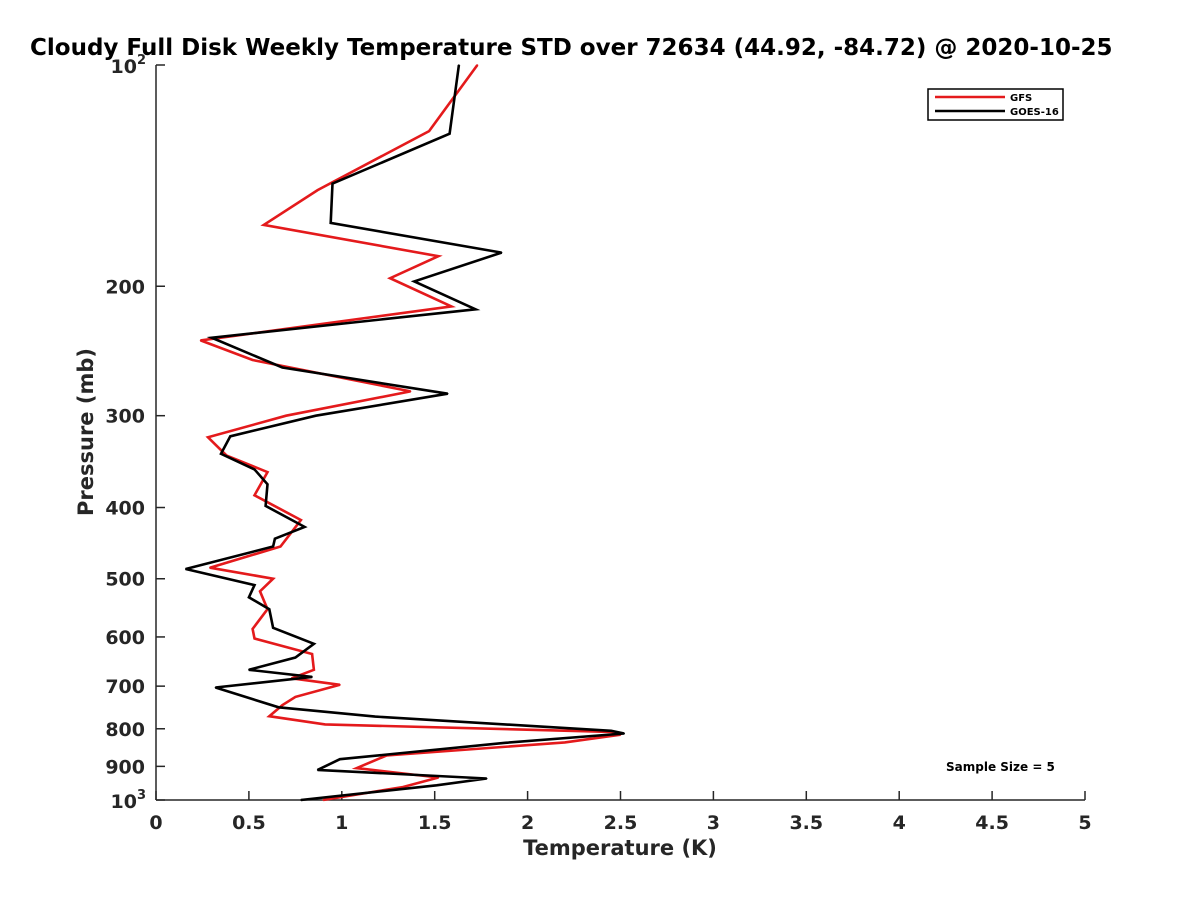 Image resolution: width=1200 pixels, height=900 pixels. Describe the element at coordinates (806, 823) in the screenshot. I see `x-tick-label: 3.5` at that location.